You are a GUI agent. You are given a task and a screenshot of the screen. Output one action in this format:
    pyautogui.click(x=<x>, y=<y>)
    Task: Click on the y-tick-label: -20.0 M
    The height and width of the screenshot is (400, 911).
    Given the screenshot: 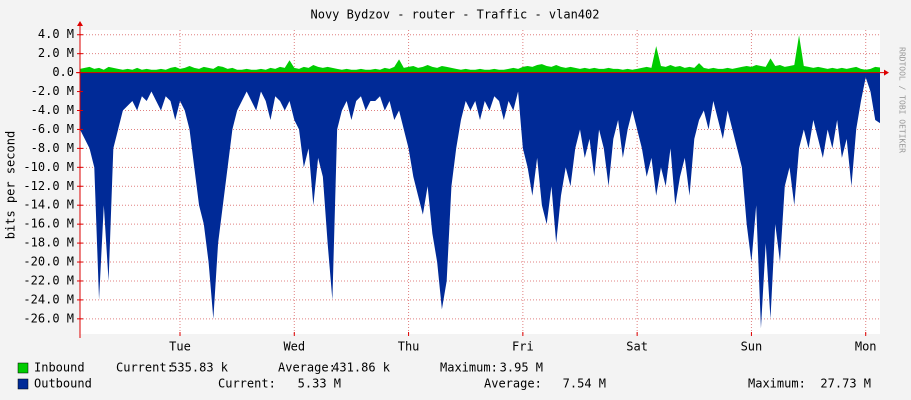 What is the action you would take?
    pyautogui.click(x=48, y=262)
    